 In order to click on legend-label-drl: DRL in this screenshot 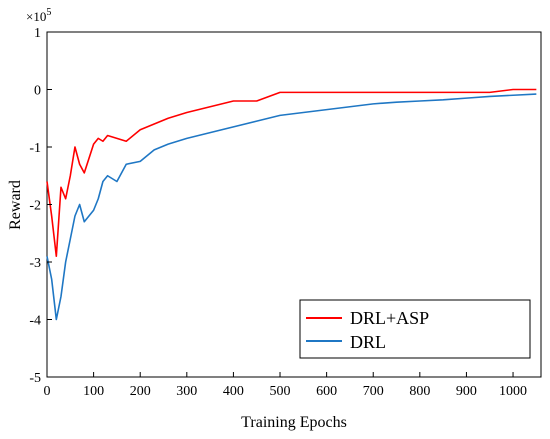, I will do `click(368, 342)`.